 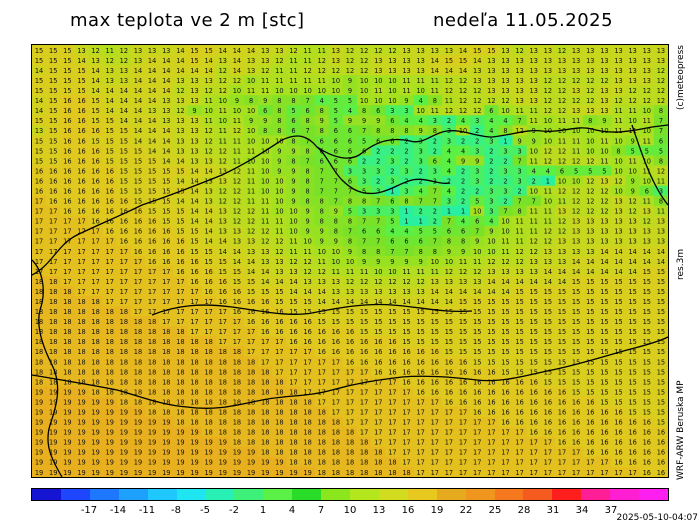 I want to click on temperature-value: 3, so click(x=350, y=171).